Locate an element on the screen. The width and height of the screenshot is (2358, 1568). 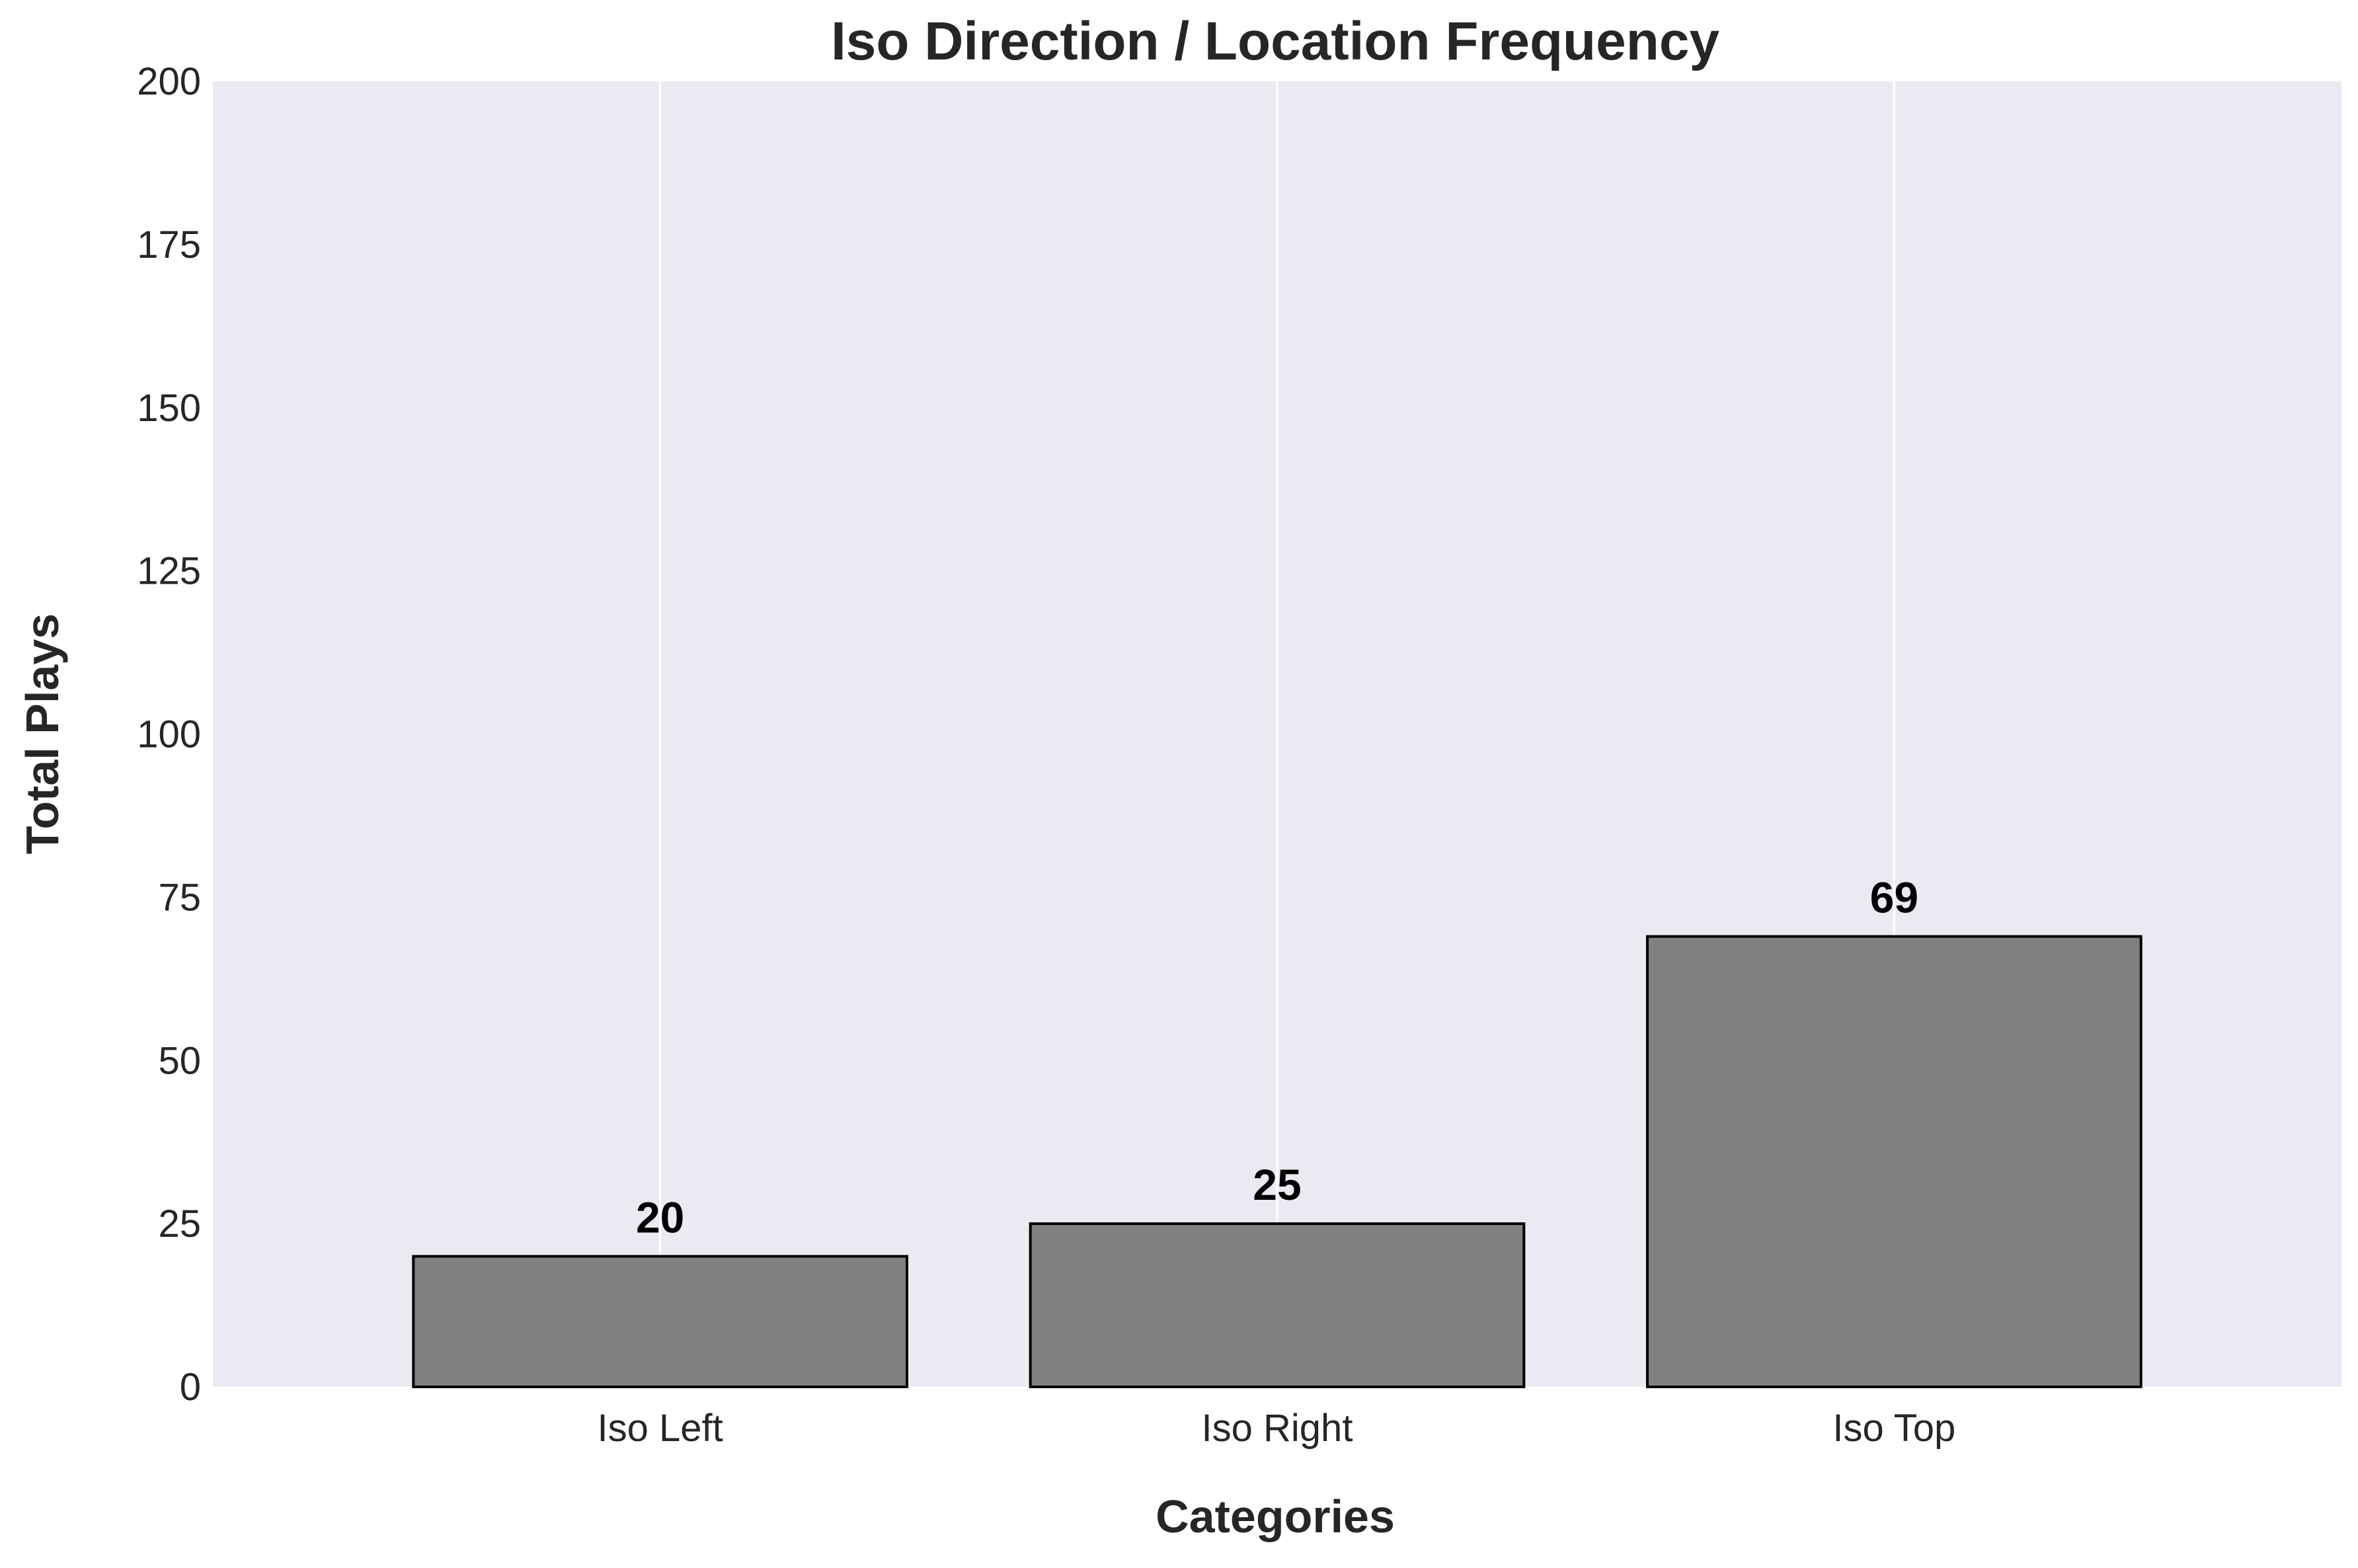
bar-iso-top is located at coordinates (1894, 1161).